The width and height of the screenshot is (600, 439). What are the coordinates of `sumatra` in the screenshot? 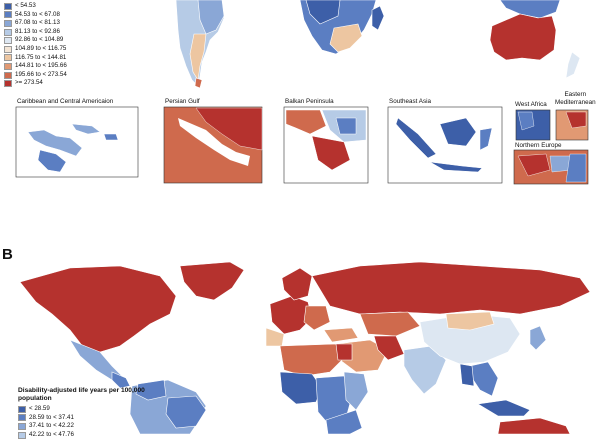 It's located at (416, 138).